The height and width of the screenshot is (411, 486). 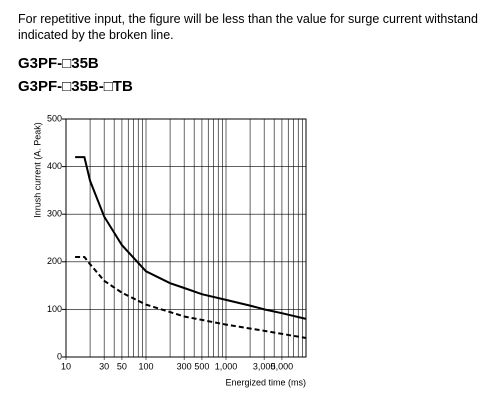 I want to click on x-tick-label: 5,000, so click(x=282, y=366).